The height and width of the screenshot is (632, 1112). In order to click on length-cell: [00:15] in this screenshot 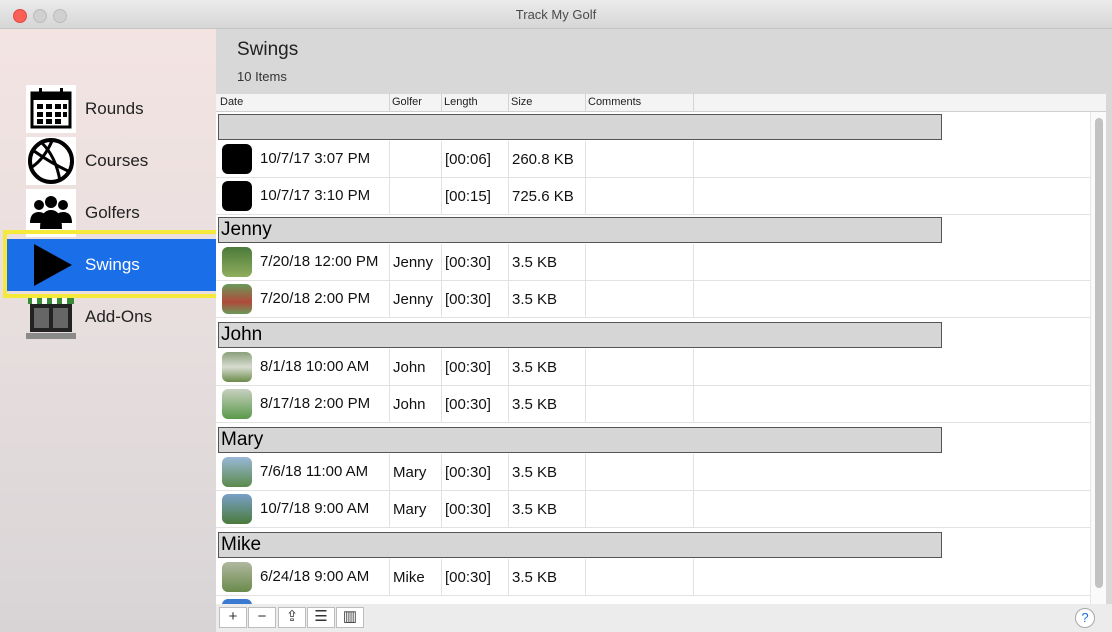, I will do `click(468, 196)`.